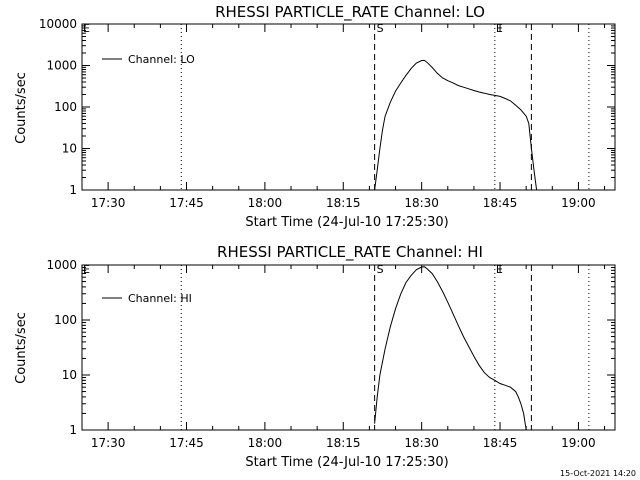 The height and width of the screenshot is (480, 640). What do you see at coordinates (108, 443) in the screenshot?
I see `chart-hi-xtick-label: 17:30` at bounding box center [108, 443].